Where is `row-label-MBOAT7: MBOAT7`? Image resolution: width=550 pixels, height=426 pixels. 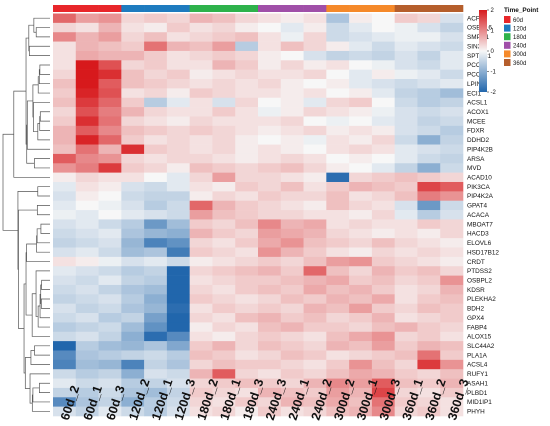 row-label-MBOAT7: MBOAT7 is located at coordinates (480, 224).